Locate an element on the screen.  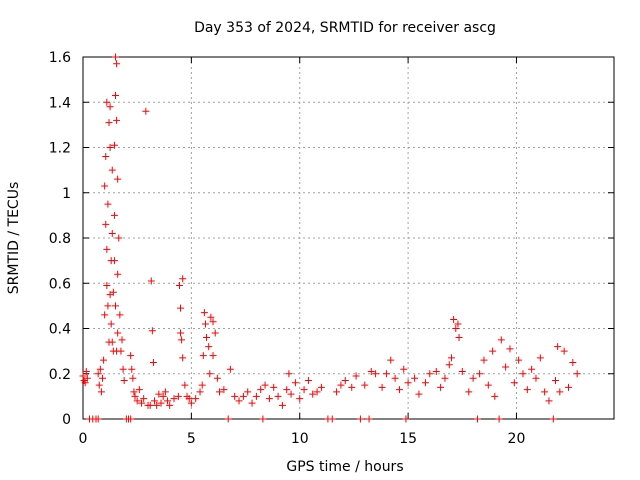
y-tick-label: 1.4 is located at coordinates (60, 103).